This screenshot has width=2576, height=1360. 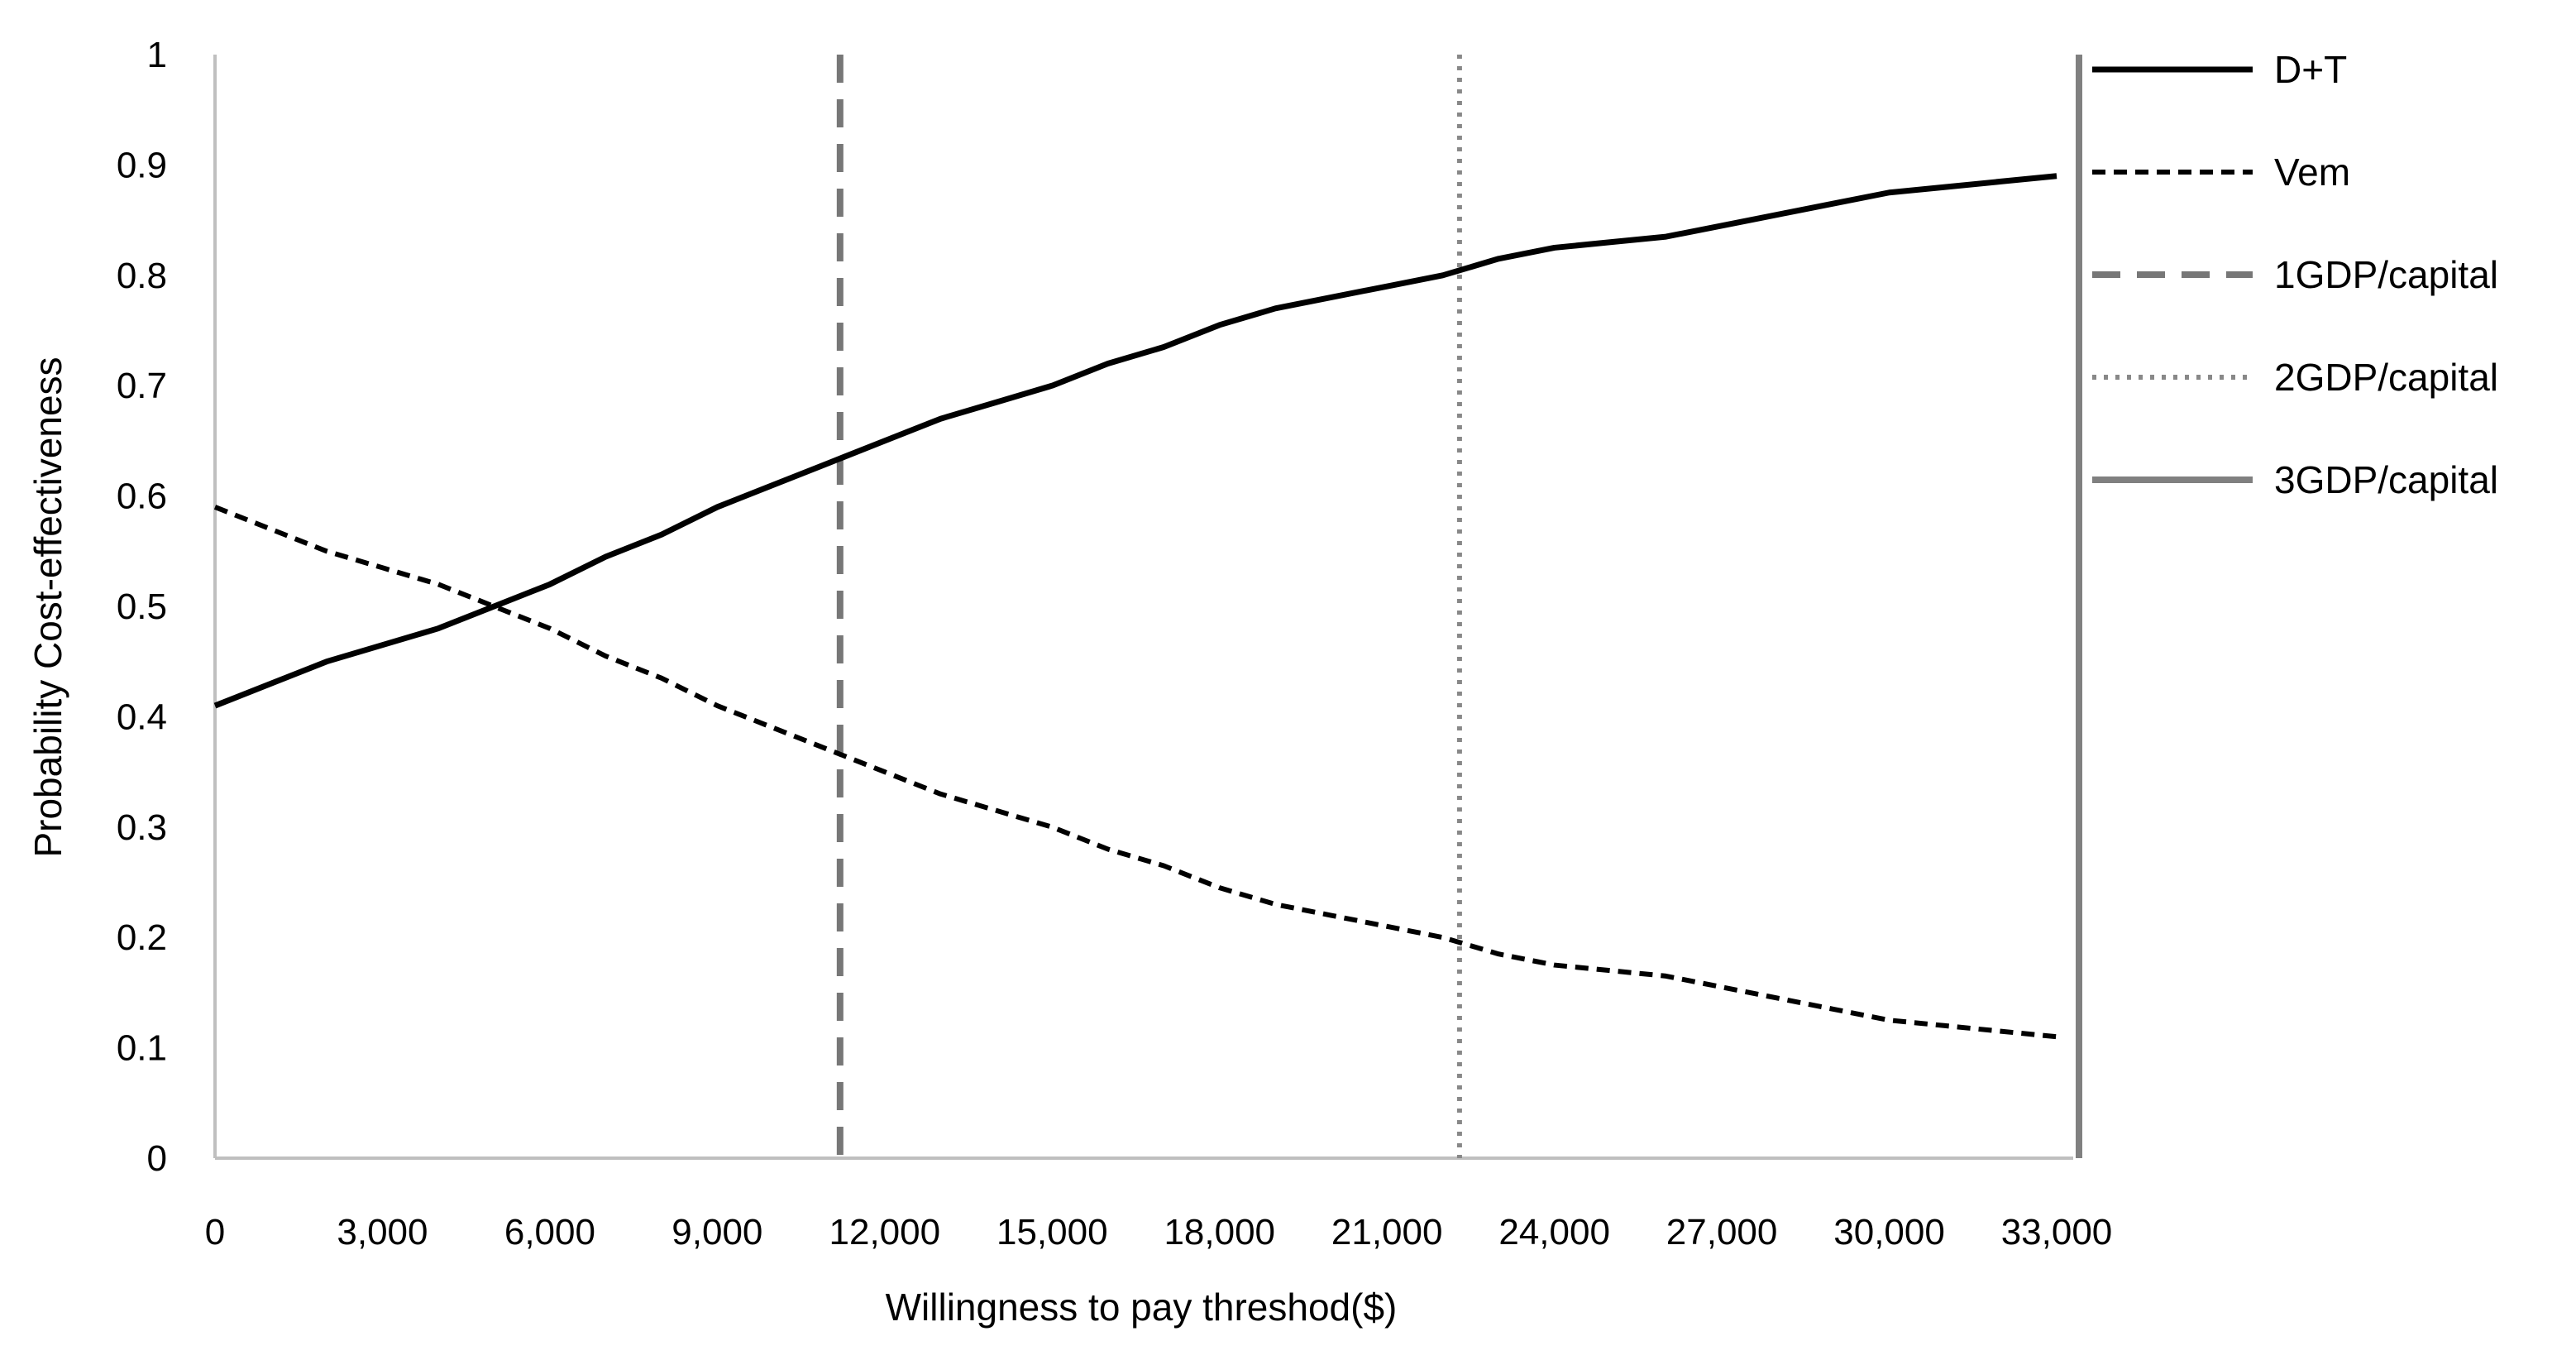 I want to click on legend-label-2gdp-capital: 2GDP/capital, so click(x=2386, y=377).